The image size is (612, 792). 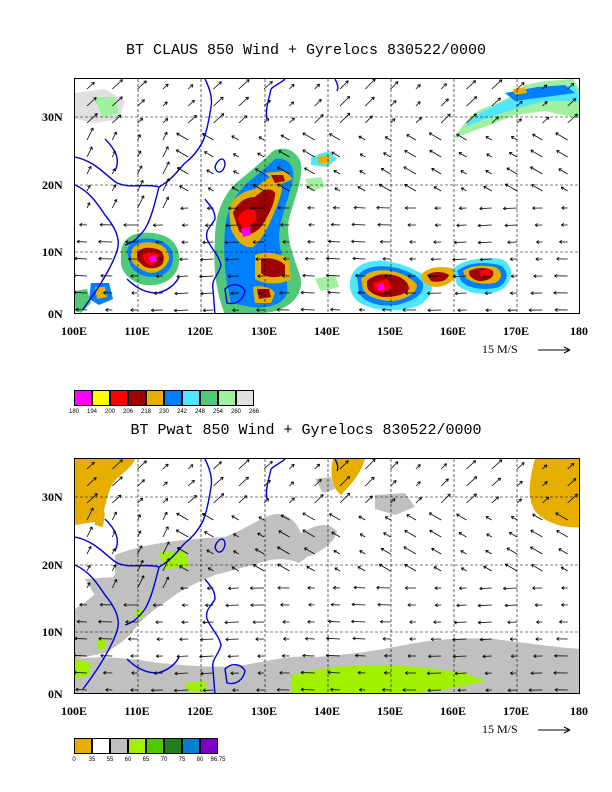 What do you see at coordinates (128, 760) in the screenshot?
I see `colorbar-label: 60` at bounding box center [128, 760].